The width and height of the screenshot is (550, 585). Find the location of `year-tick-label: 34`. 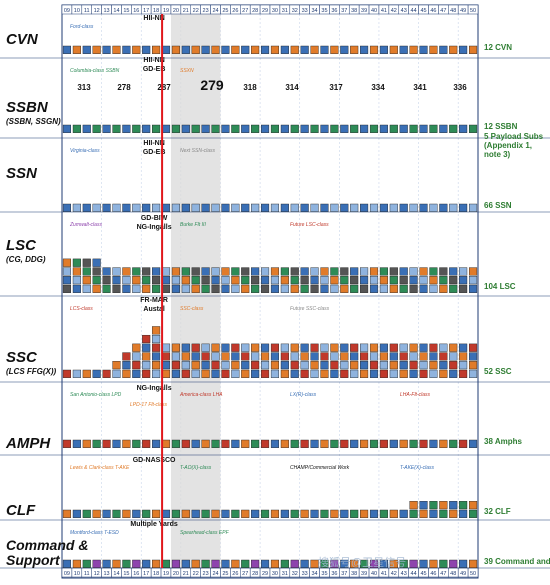

year-tick-label: 34 is located at coordinates (315, 11).